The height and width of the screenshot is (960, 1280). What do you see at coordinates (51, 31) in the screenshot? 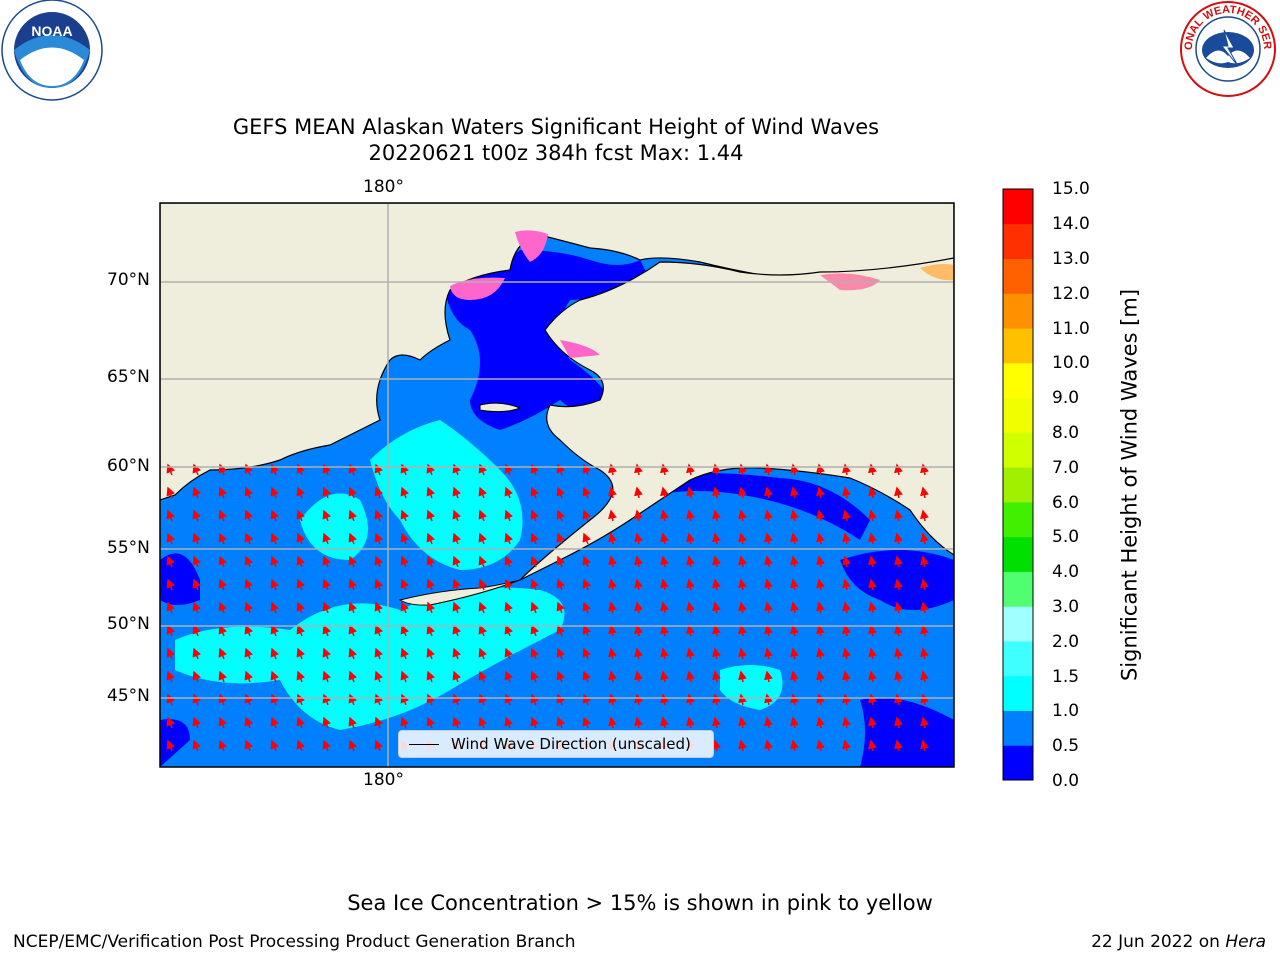
I see `svg-text: NOAA` at bounding box center [51, 31].